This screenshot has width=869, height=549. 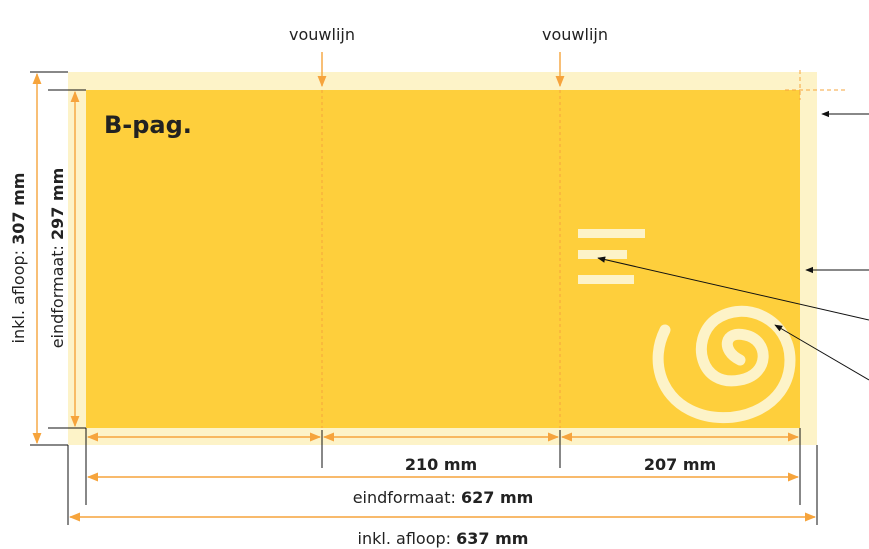 I want to click on spiral, so click(x=724, y=364).